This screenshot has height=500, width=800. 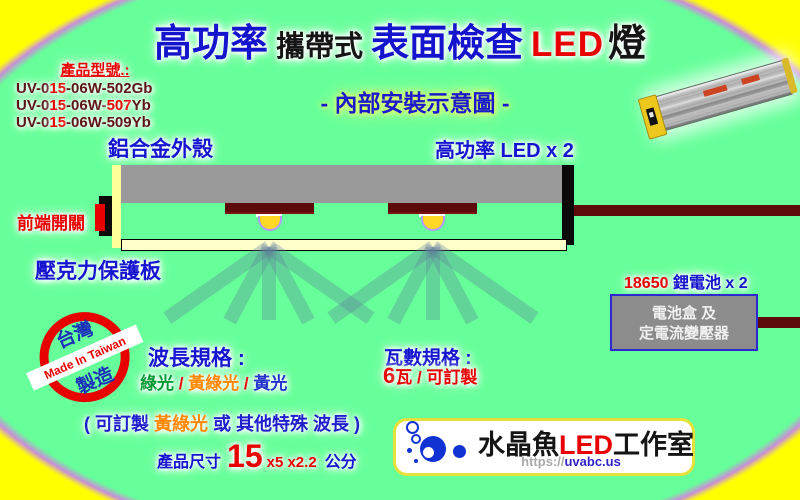 I want to click on dimensions-unit: 公分, so click(x=340, y=462).